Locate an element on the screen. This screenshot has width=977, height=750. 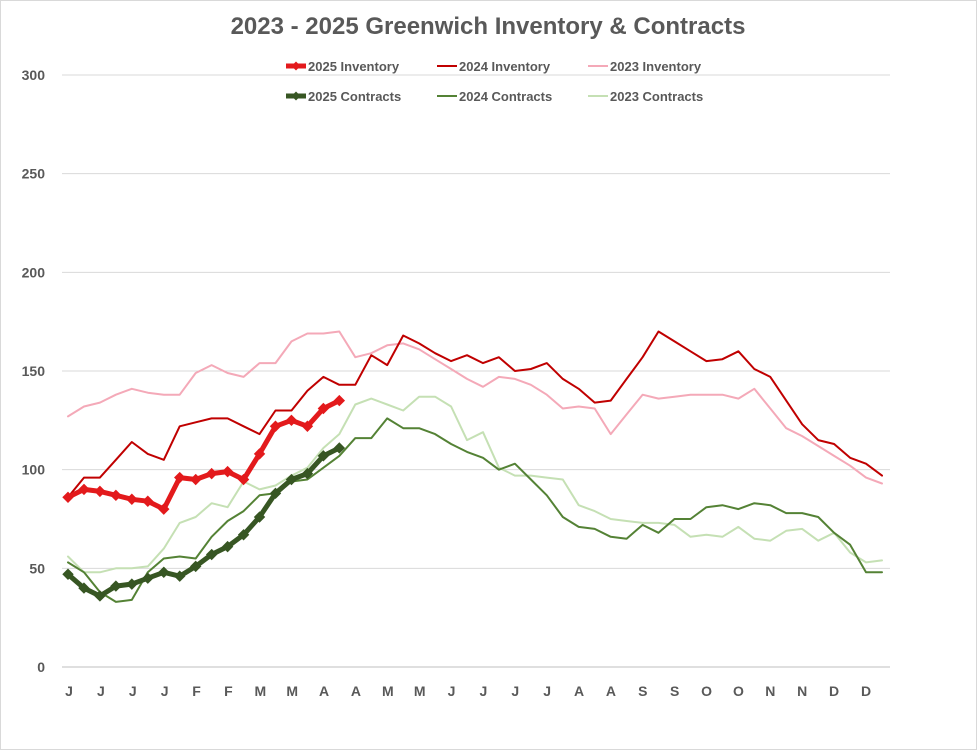
legend-label: 2023 Contracts is located at coordinates (656, 96).